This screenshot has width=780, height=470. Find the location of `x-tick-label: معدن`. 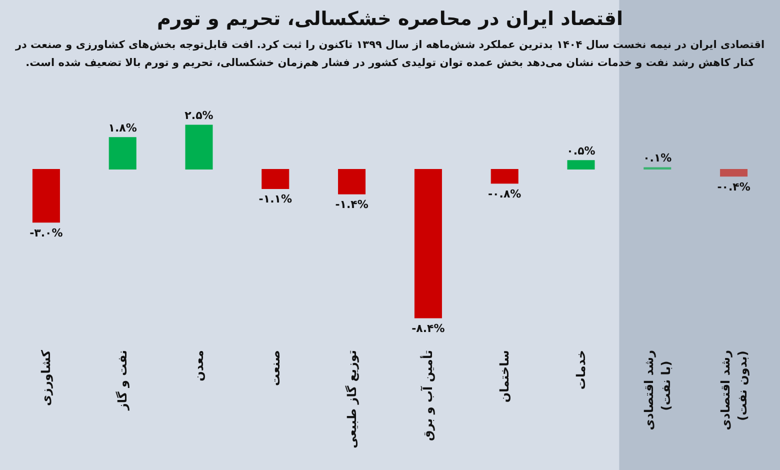

x-tick-label: معدن is located at coordinates (199, 366).